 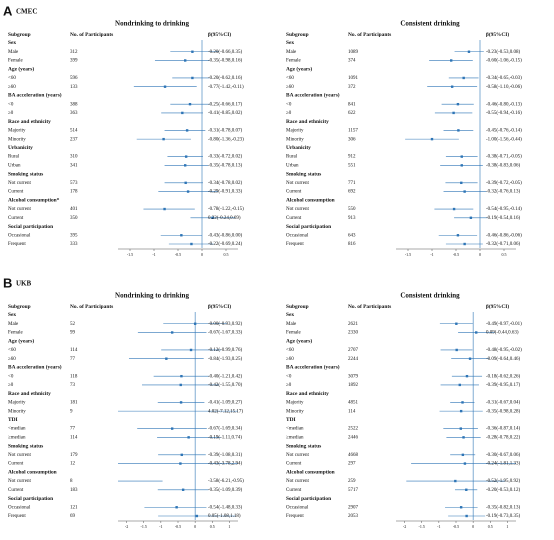 I want to click on ci-label: -0.54(-0.95,-0.14), so click(x=504, y=209).